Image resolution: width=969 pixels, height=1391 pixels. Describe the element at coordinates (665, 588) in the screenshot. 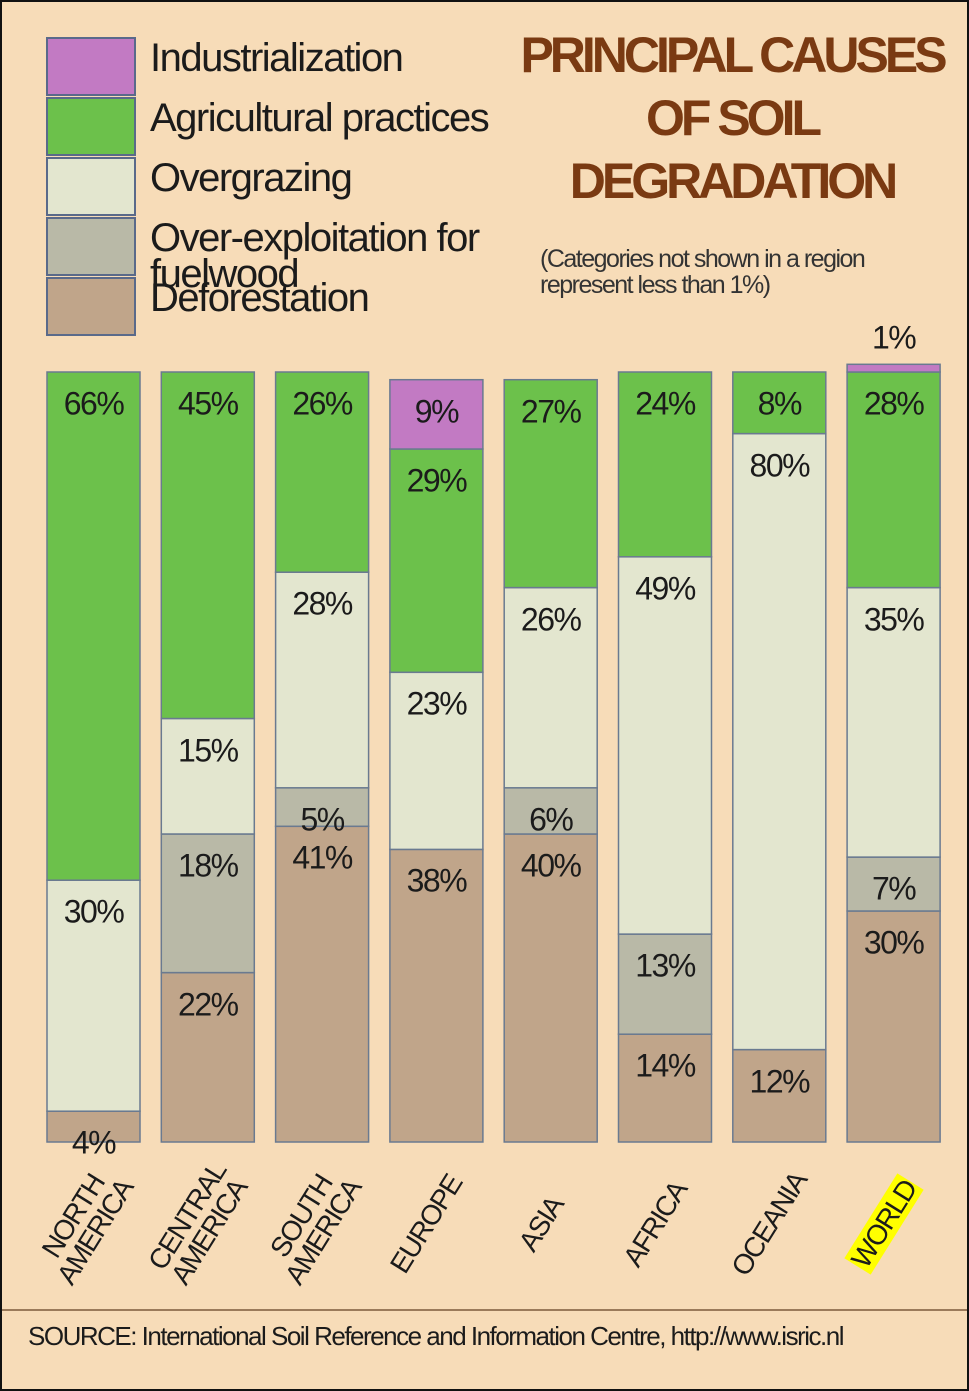

I see `data-label: 49%` at that location.